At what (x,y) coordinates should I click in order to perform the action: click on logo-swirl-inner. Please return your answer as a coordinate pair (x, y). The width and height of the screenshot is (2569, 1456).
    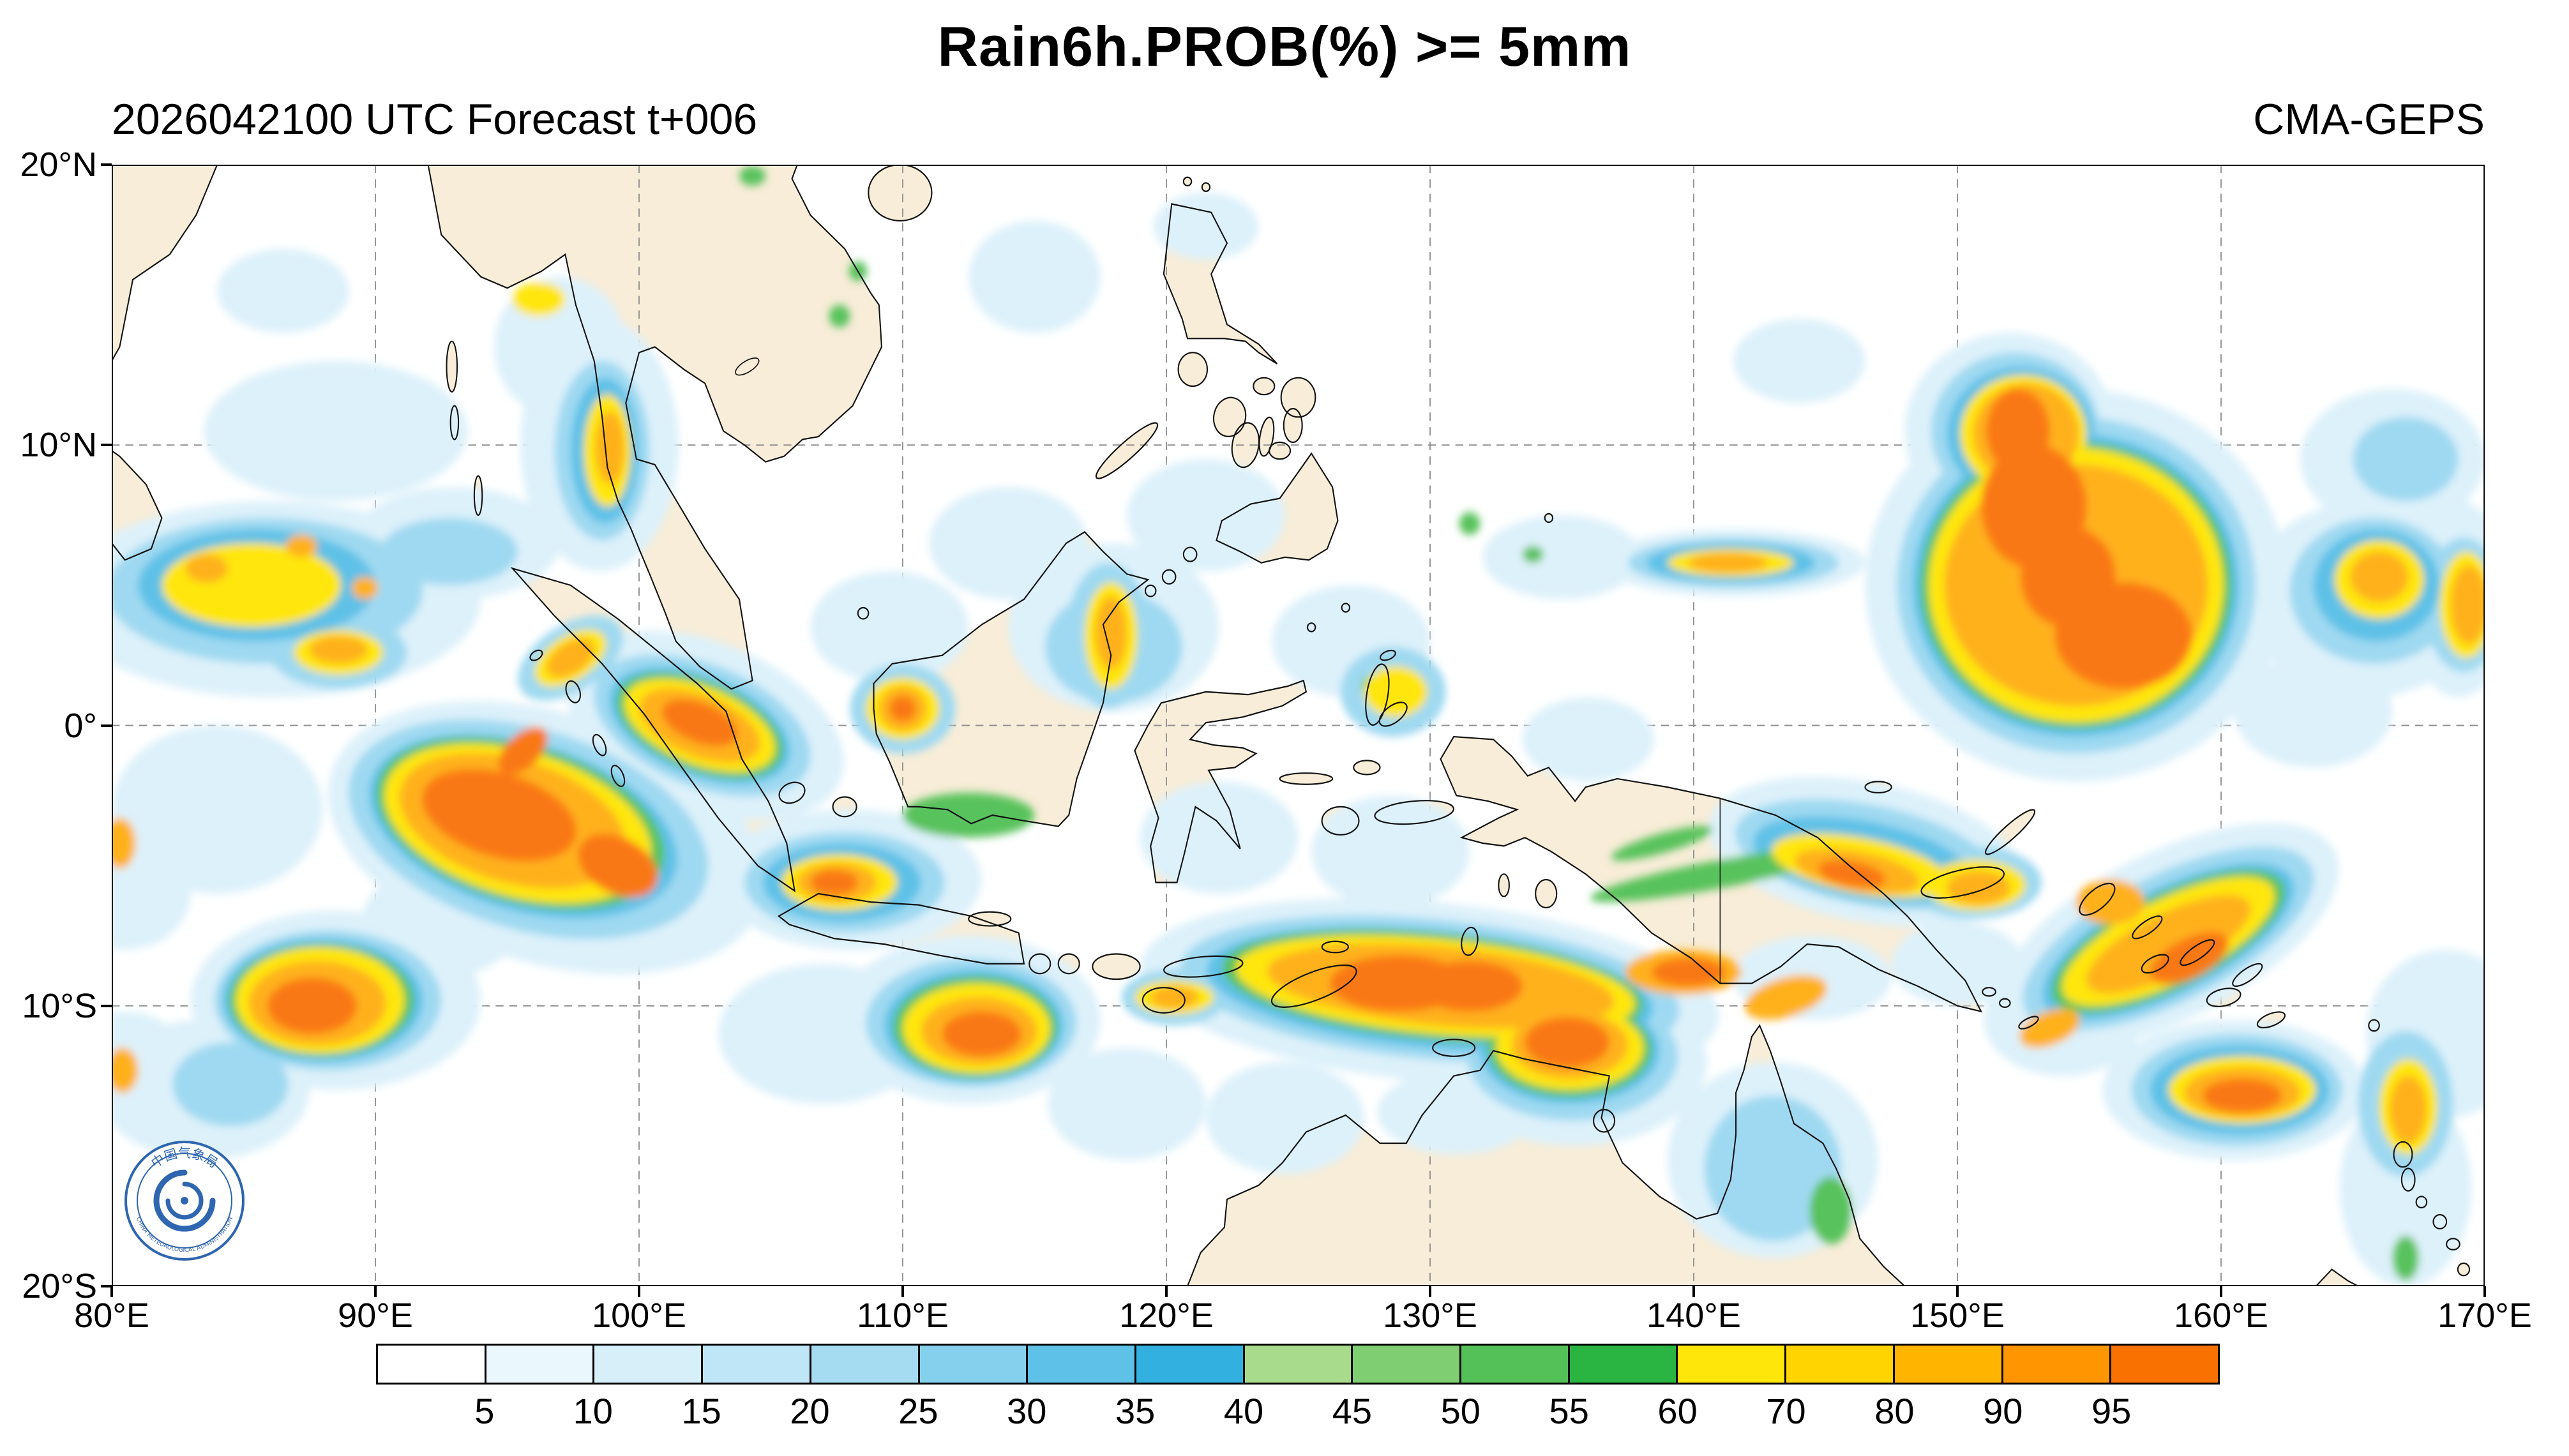
    Looking at the image, I should click on (184, 1201).